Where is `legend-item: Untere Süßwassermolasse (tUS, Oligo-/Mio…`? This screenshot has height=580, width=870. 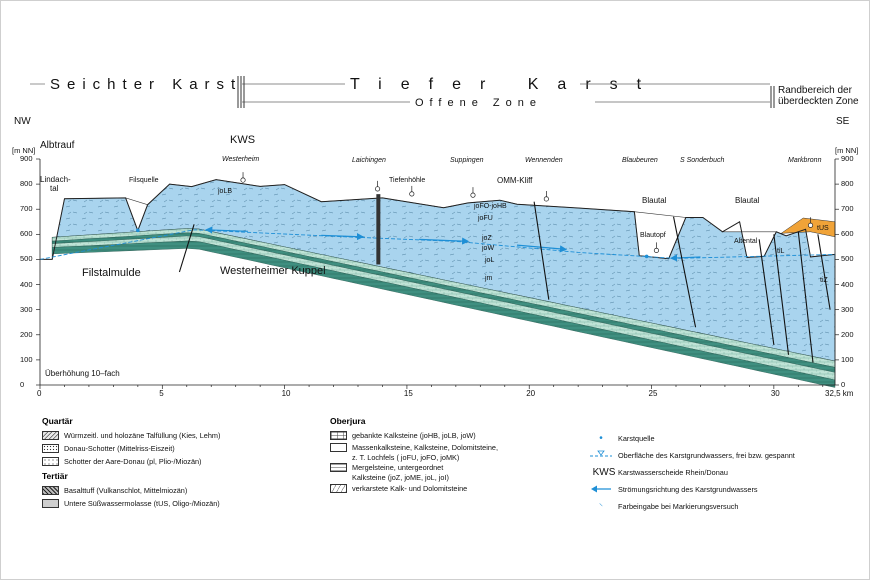 legend-item: Untere Süßwassermolasse (tUS, Oligo-/Mio… is located at coordinates (177, 503).